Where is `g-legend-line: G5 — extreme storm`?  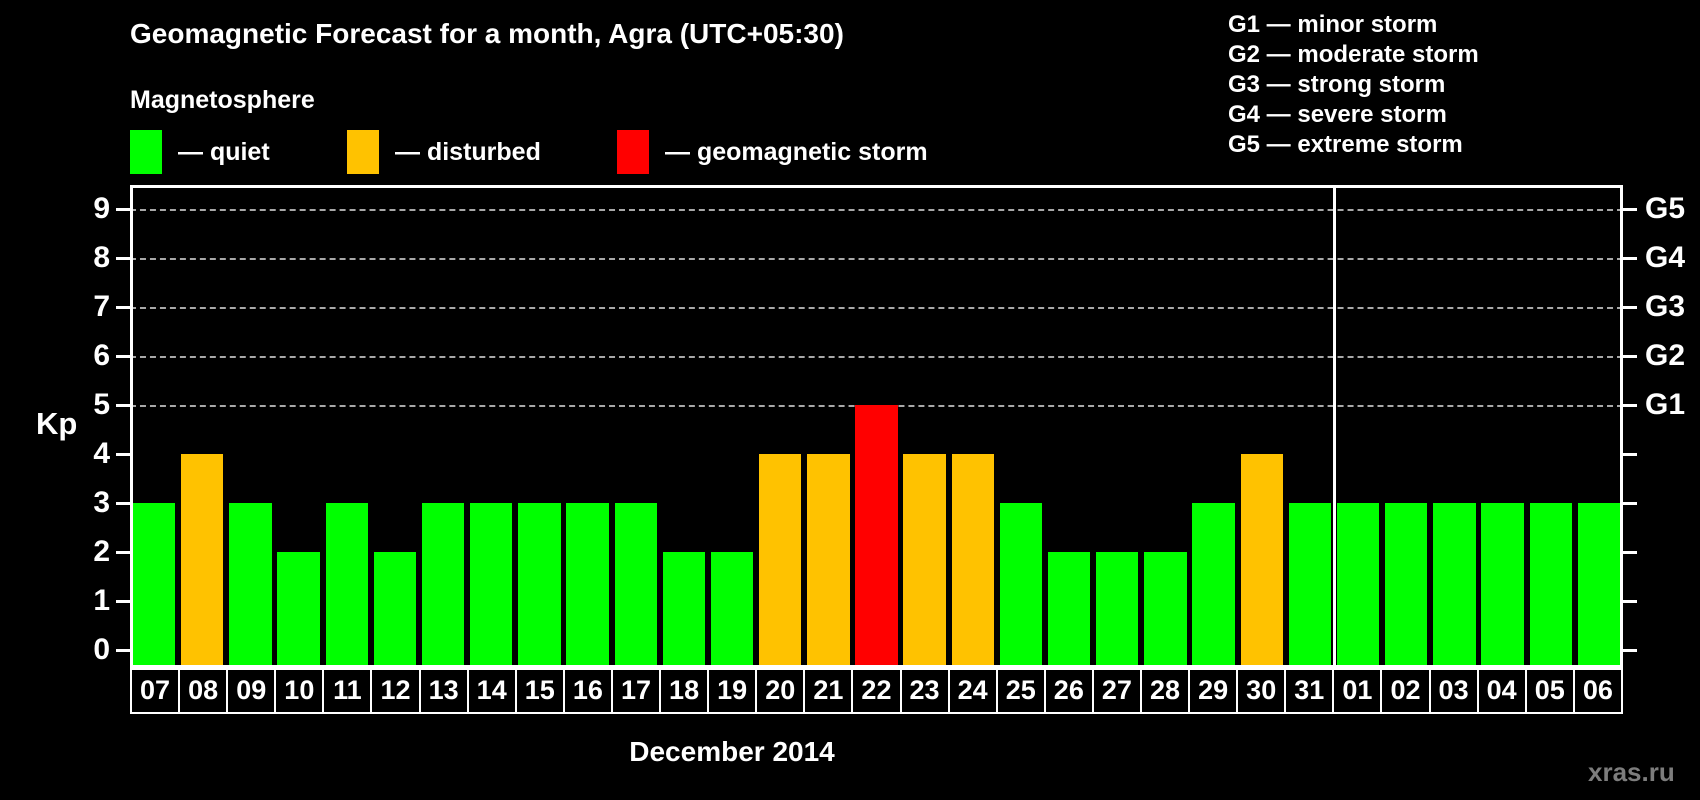 g-legend-line: G5 — extreme storm is located at coordinates (1345, 144).